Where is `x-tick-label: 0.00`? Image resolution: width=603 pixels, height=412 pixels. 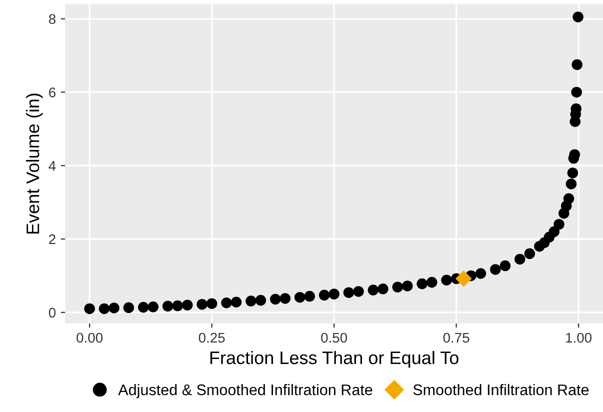 x-tick-label: 0.00 is located at coordinates (89, 337).